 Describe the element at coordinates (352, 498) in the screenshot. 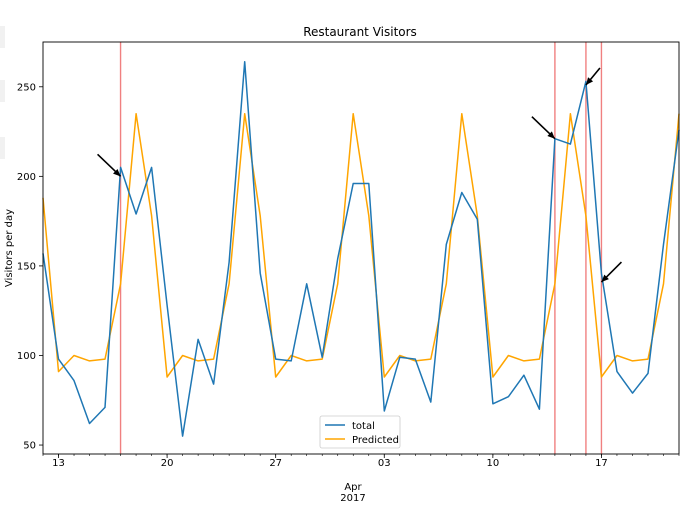

I see `year-label: 2017` at that location.